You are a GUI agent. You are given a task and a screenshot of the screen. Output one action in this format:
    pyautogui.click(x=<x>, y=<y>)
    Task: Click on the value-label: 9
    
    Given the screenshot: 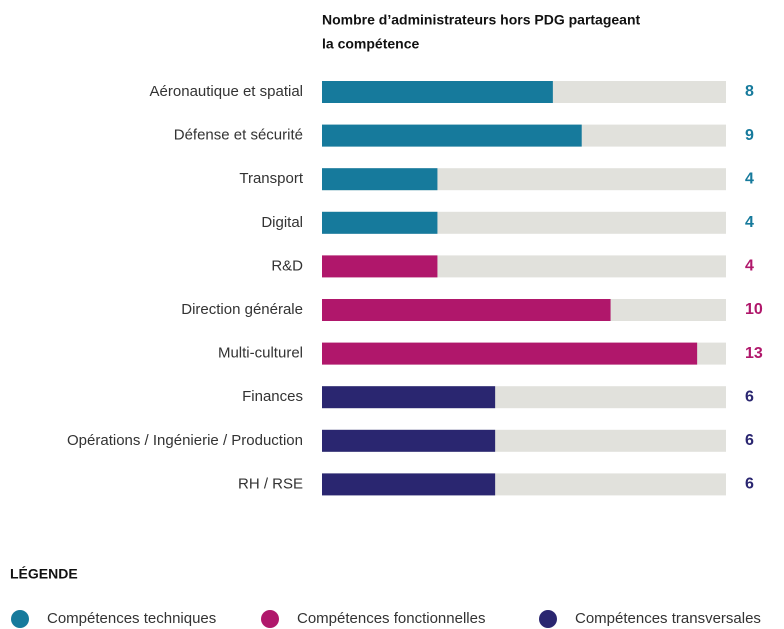 What is the action you would take?
    pyautogui.click(x=749, y=135)
    